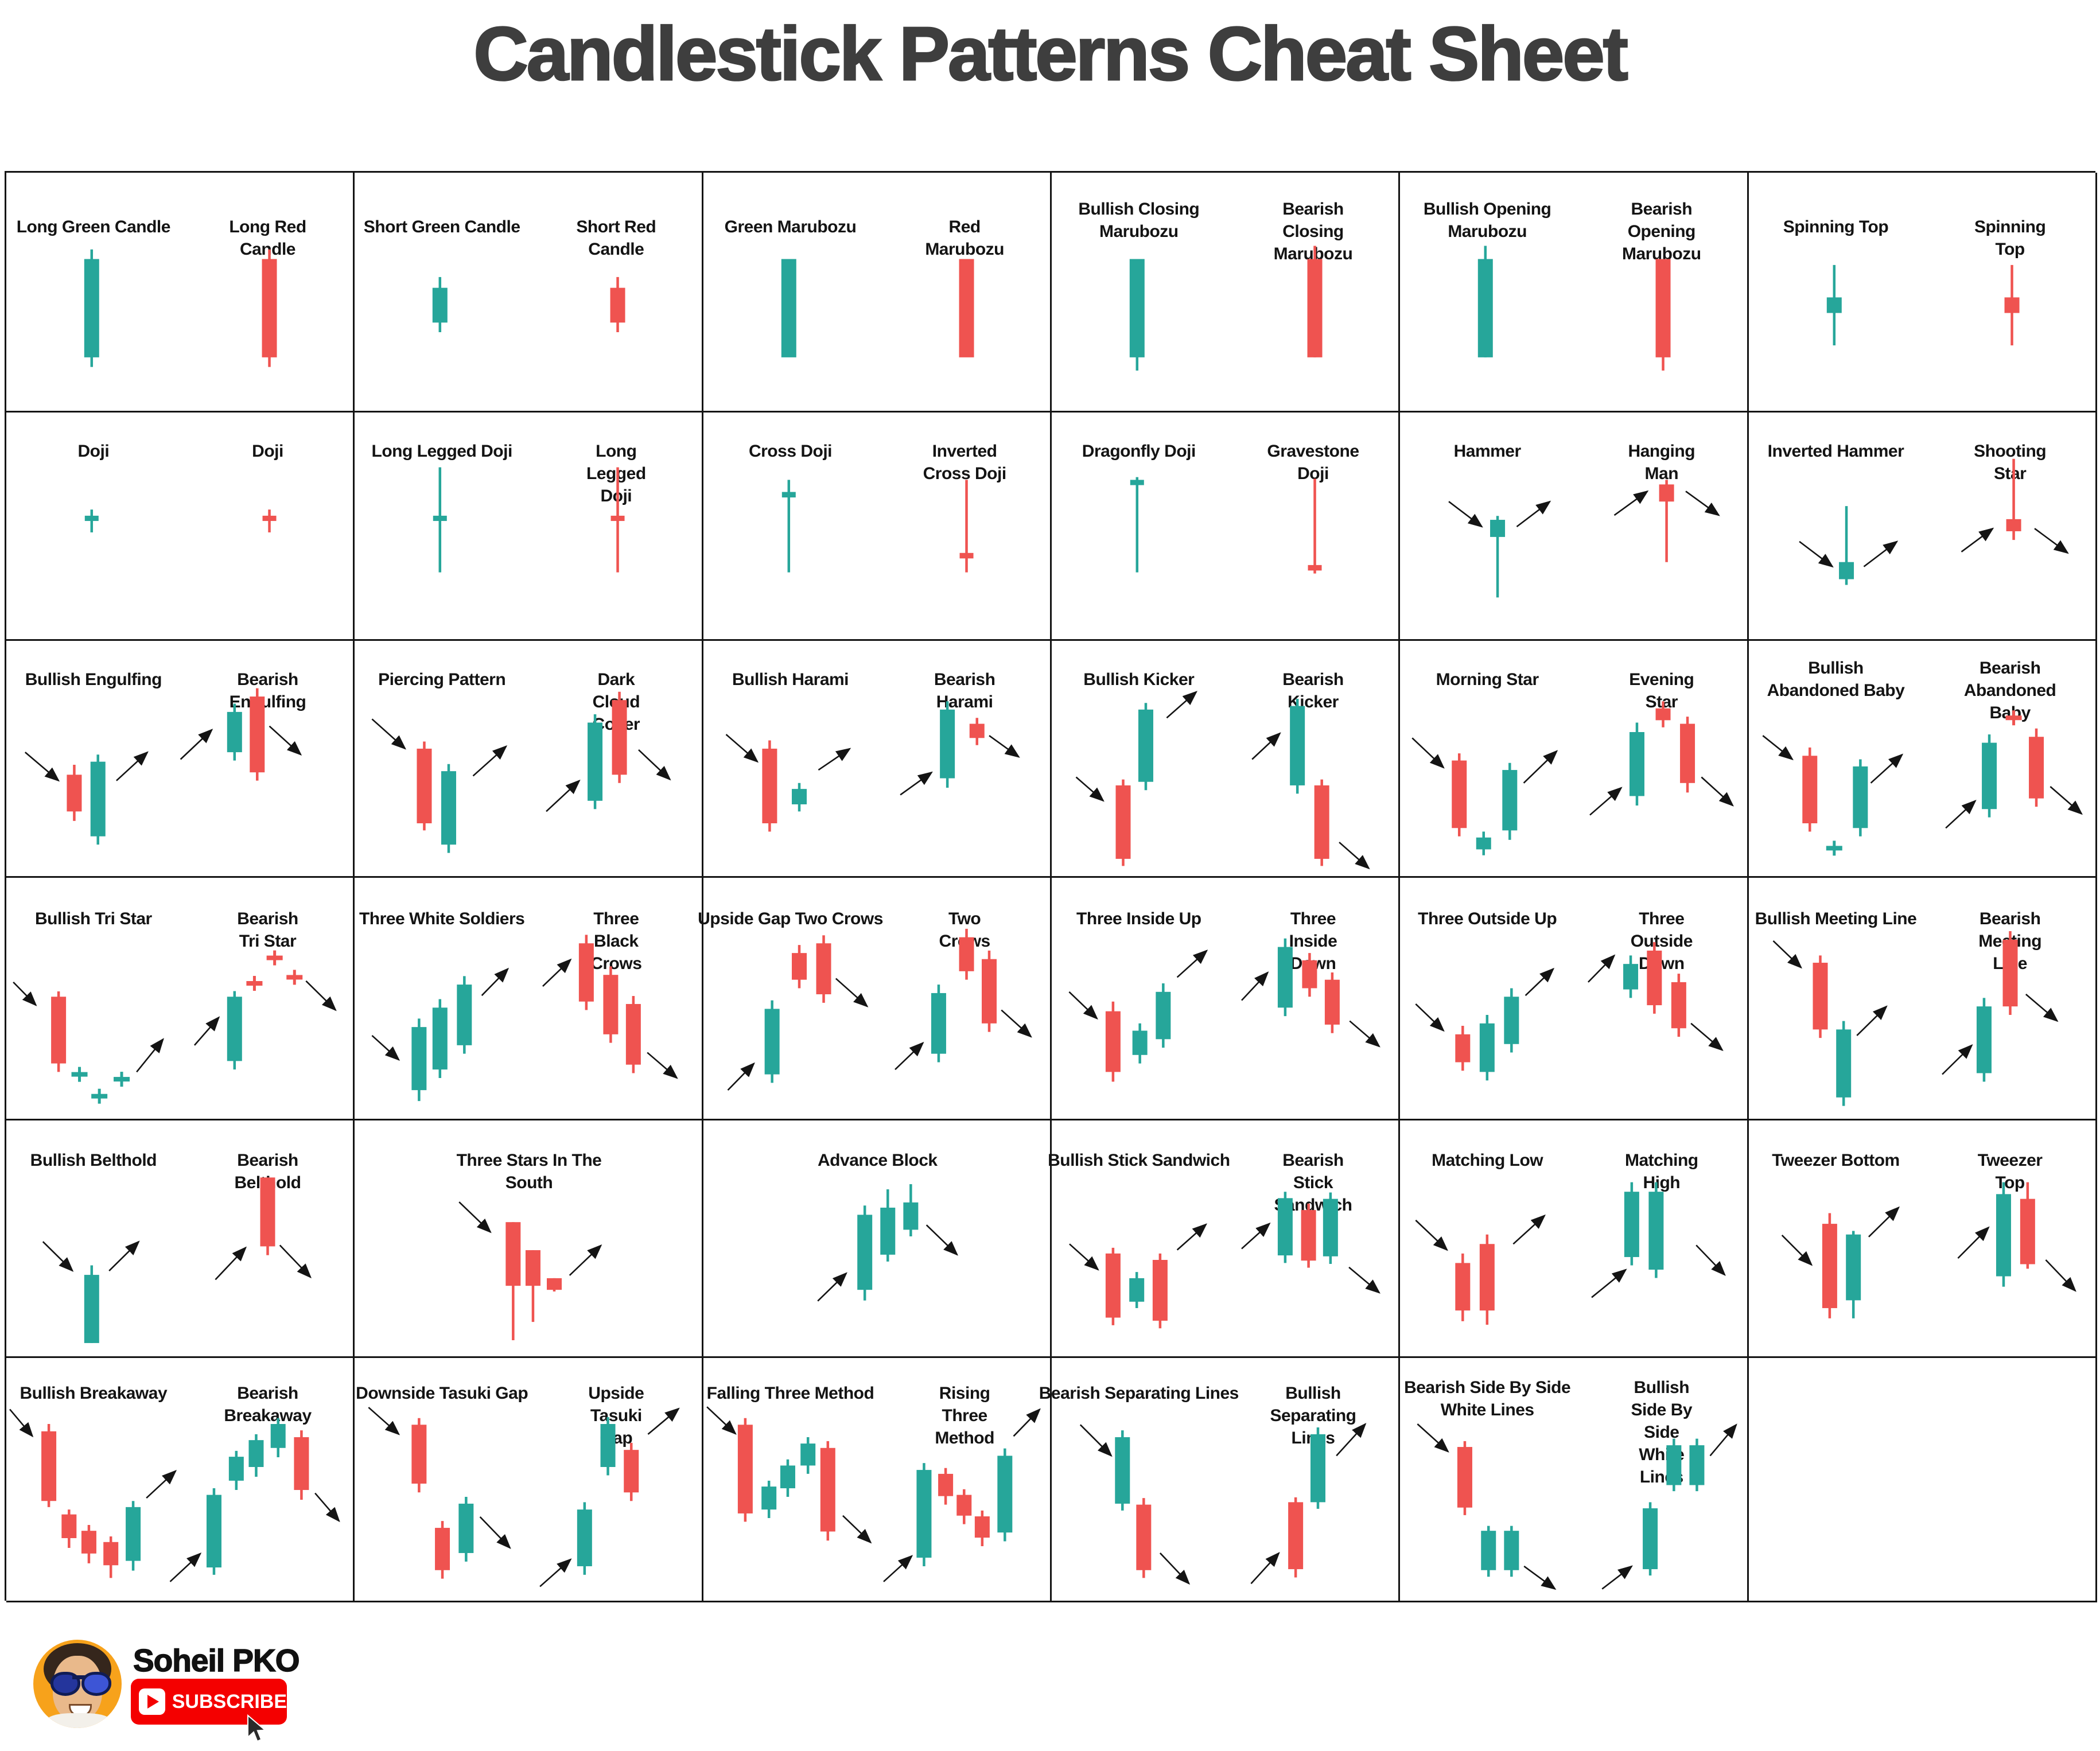 The image size is (2100, 1751). I want to click on pattern-cell: Green Marubozu Red Marubozu, so click(877, 293).